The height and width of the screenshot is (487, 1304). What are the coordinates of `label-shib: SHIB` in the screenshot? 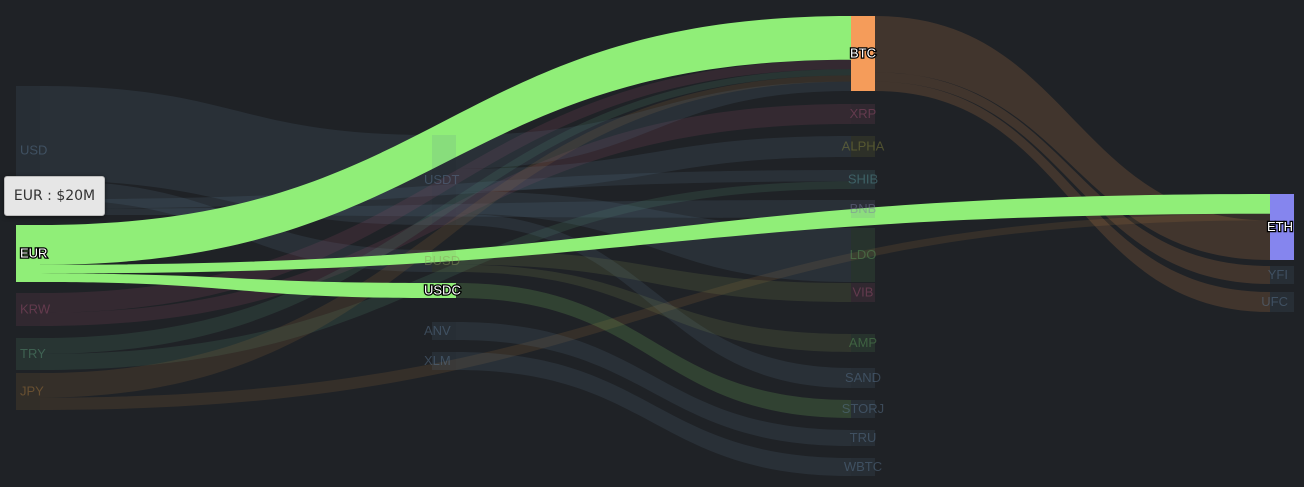 It's located at (863, 179).